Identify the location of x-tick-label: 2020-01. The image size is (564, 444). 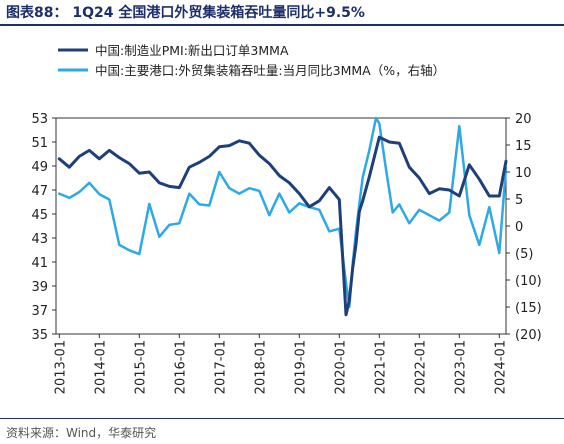
(340, 367).